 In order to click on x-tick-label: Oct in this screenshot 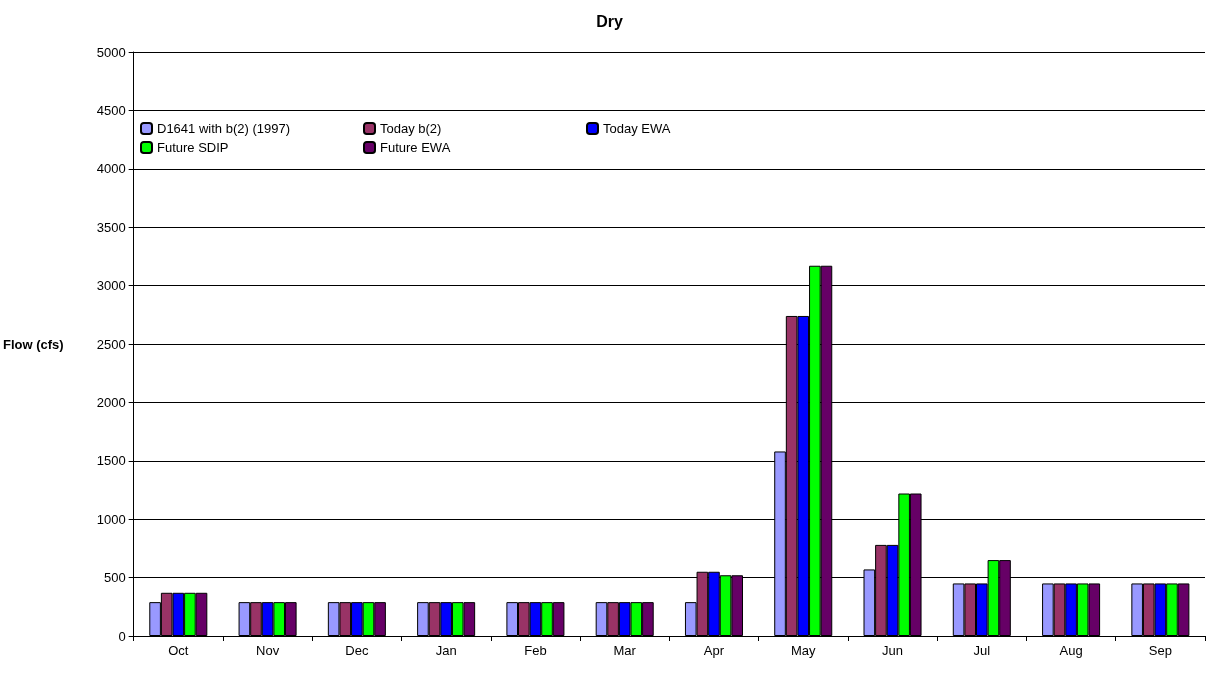, I will do `click(178, 650)`.